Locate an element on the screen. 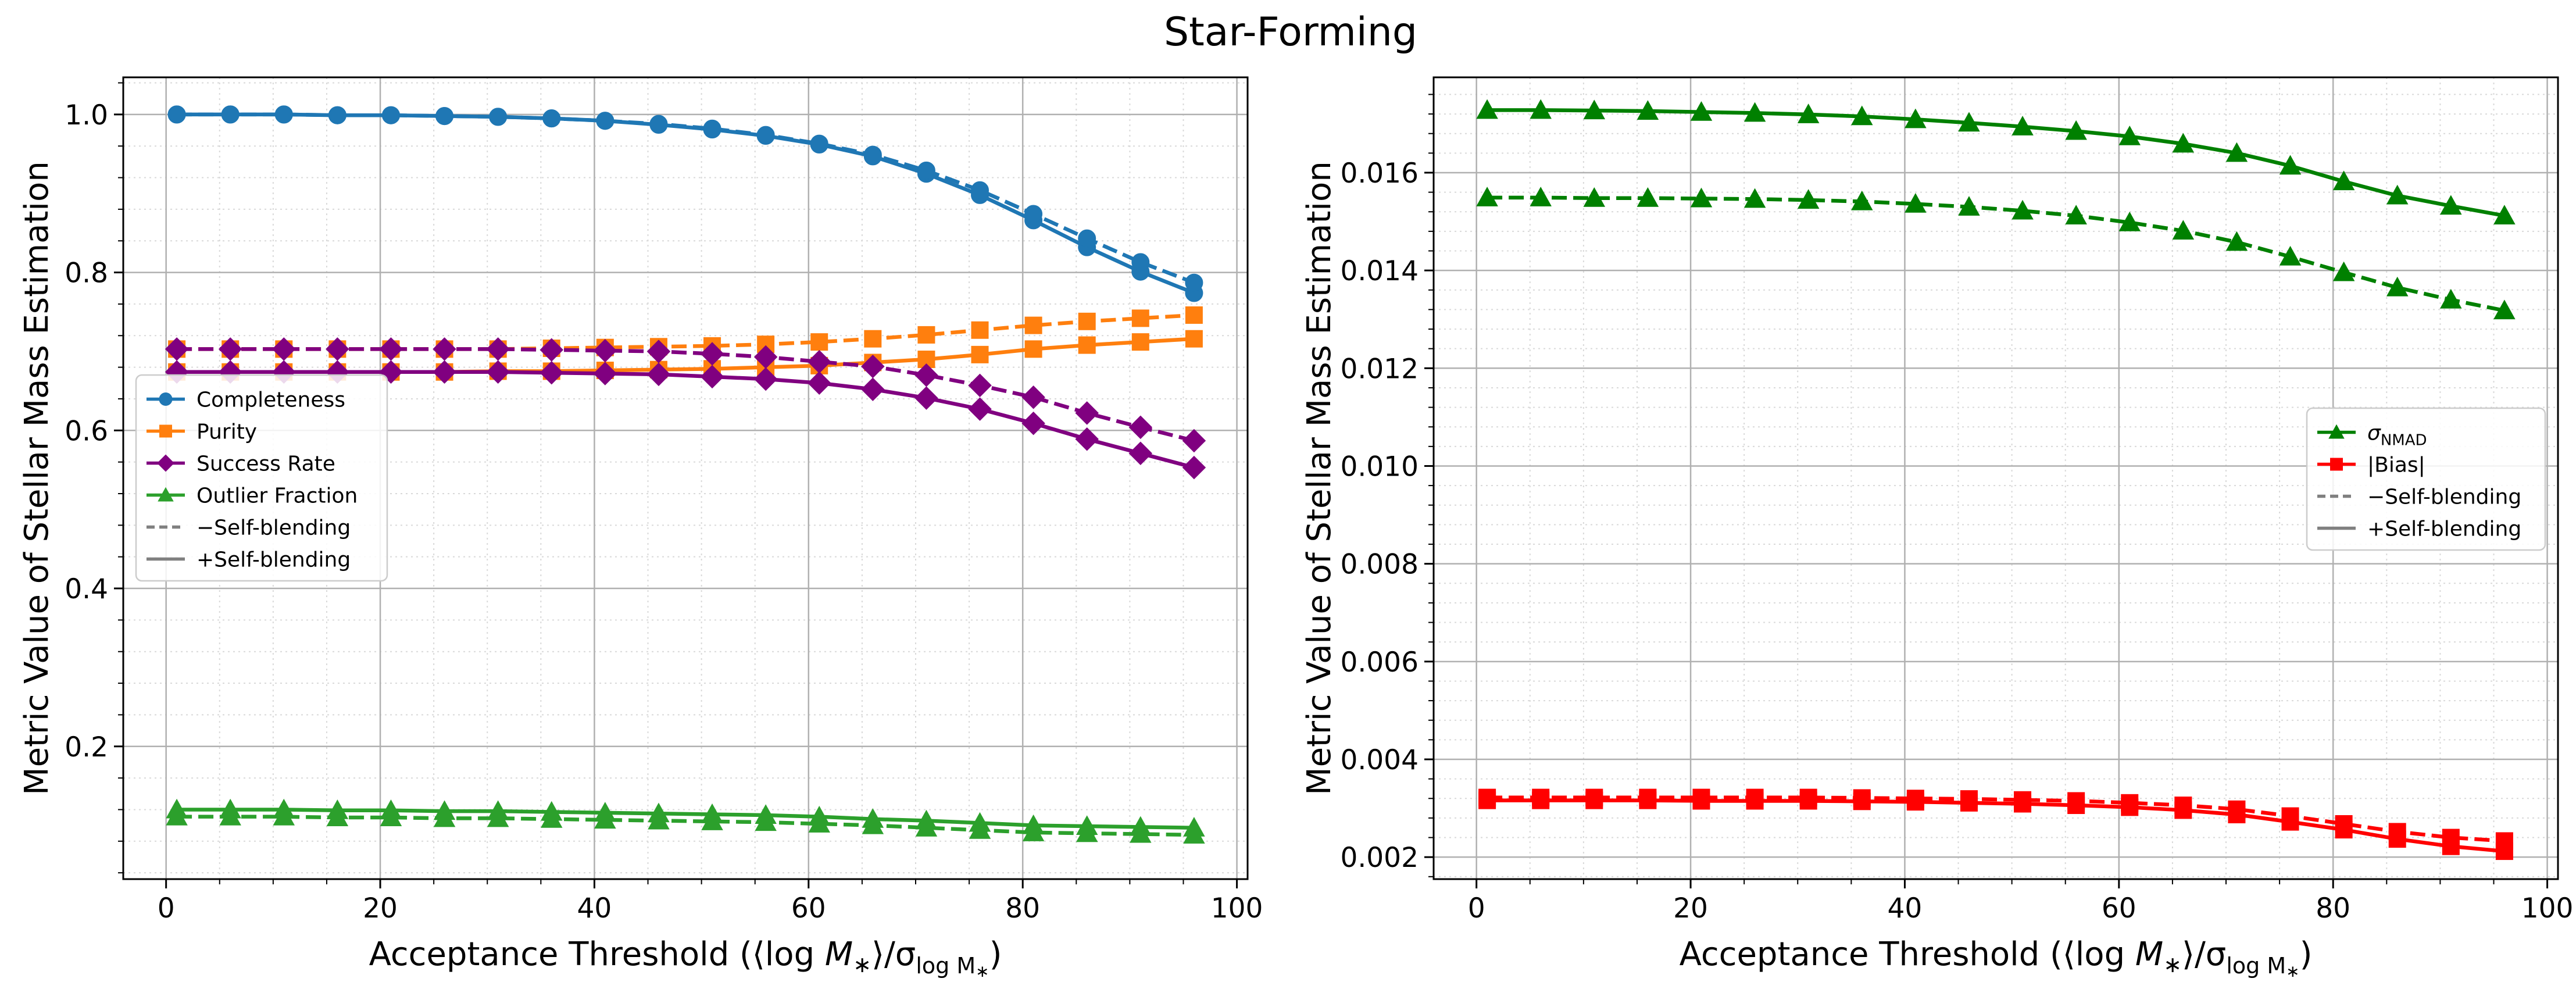  y-tick-label: 0.6 is located at coordinates (86, 431).